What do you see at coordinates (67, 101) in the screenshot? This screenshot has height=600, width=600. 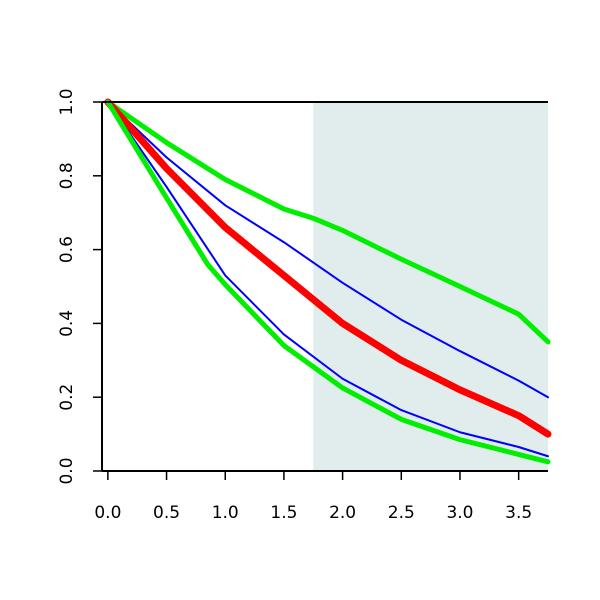 I see `y-tick-label: 1.0` at bounding box center [67, 101].